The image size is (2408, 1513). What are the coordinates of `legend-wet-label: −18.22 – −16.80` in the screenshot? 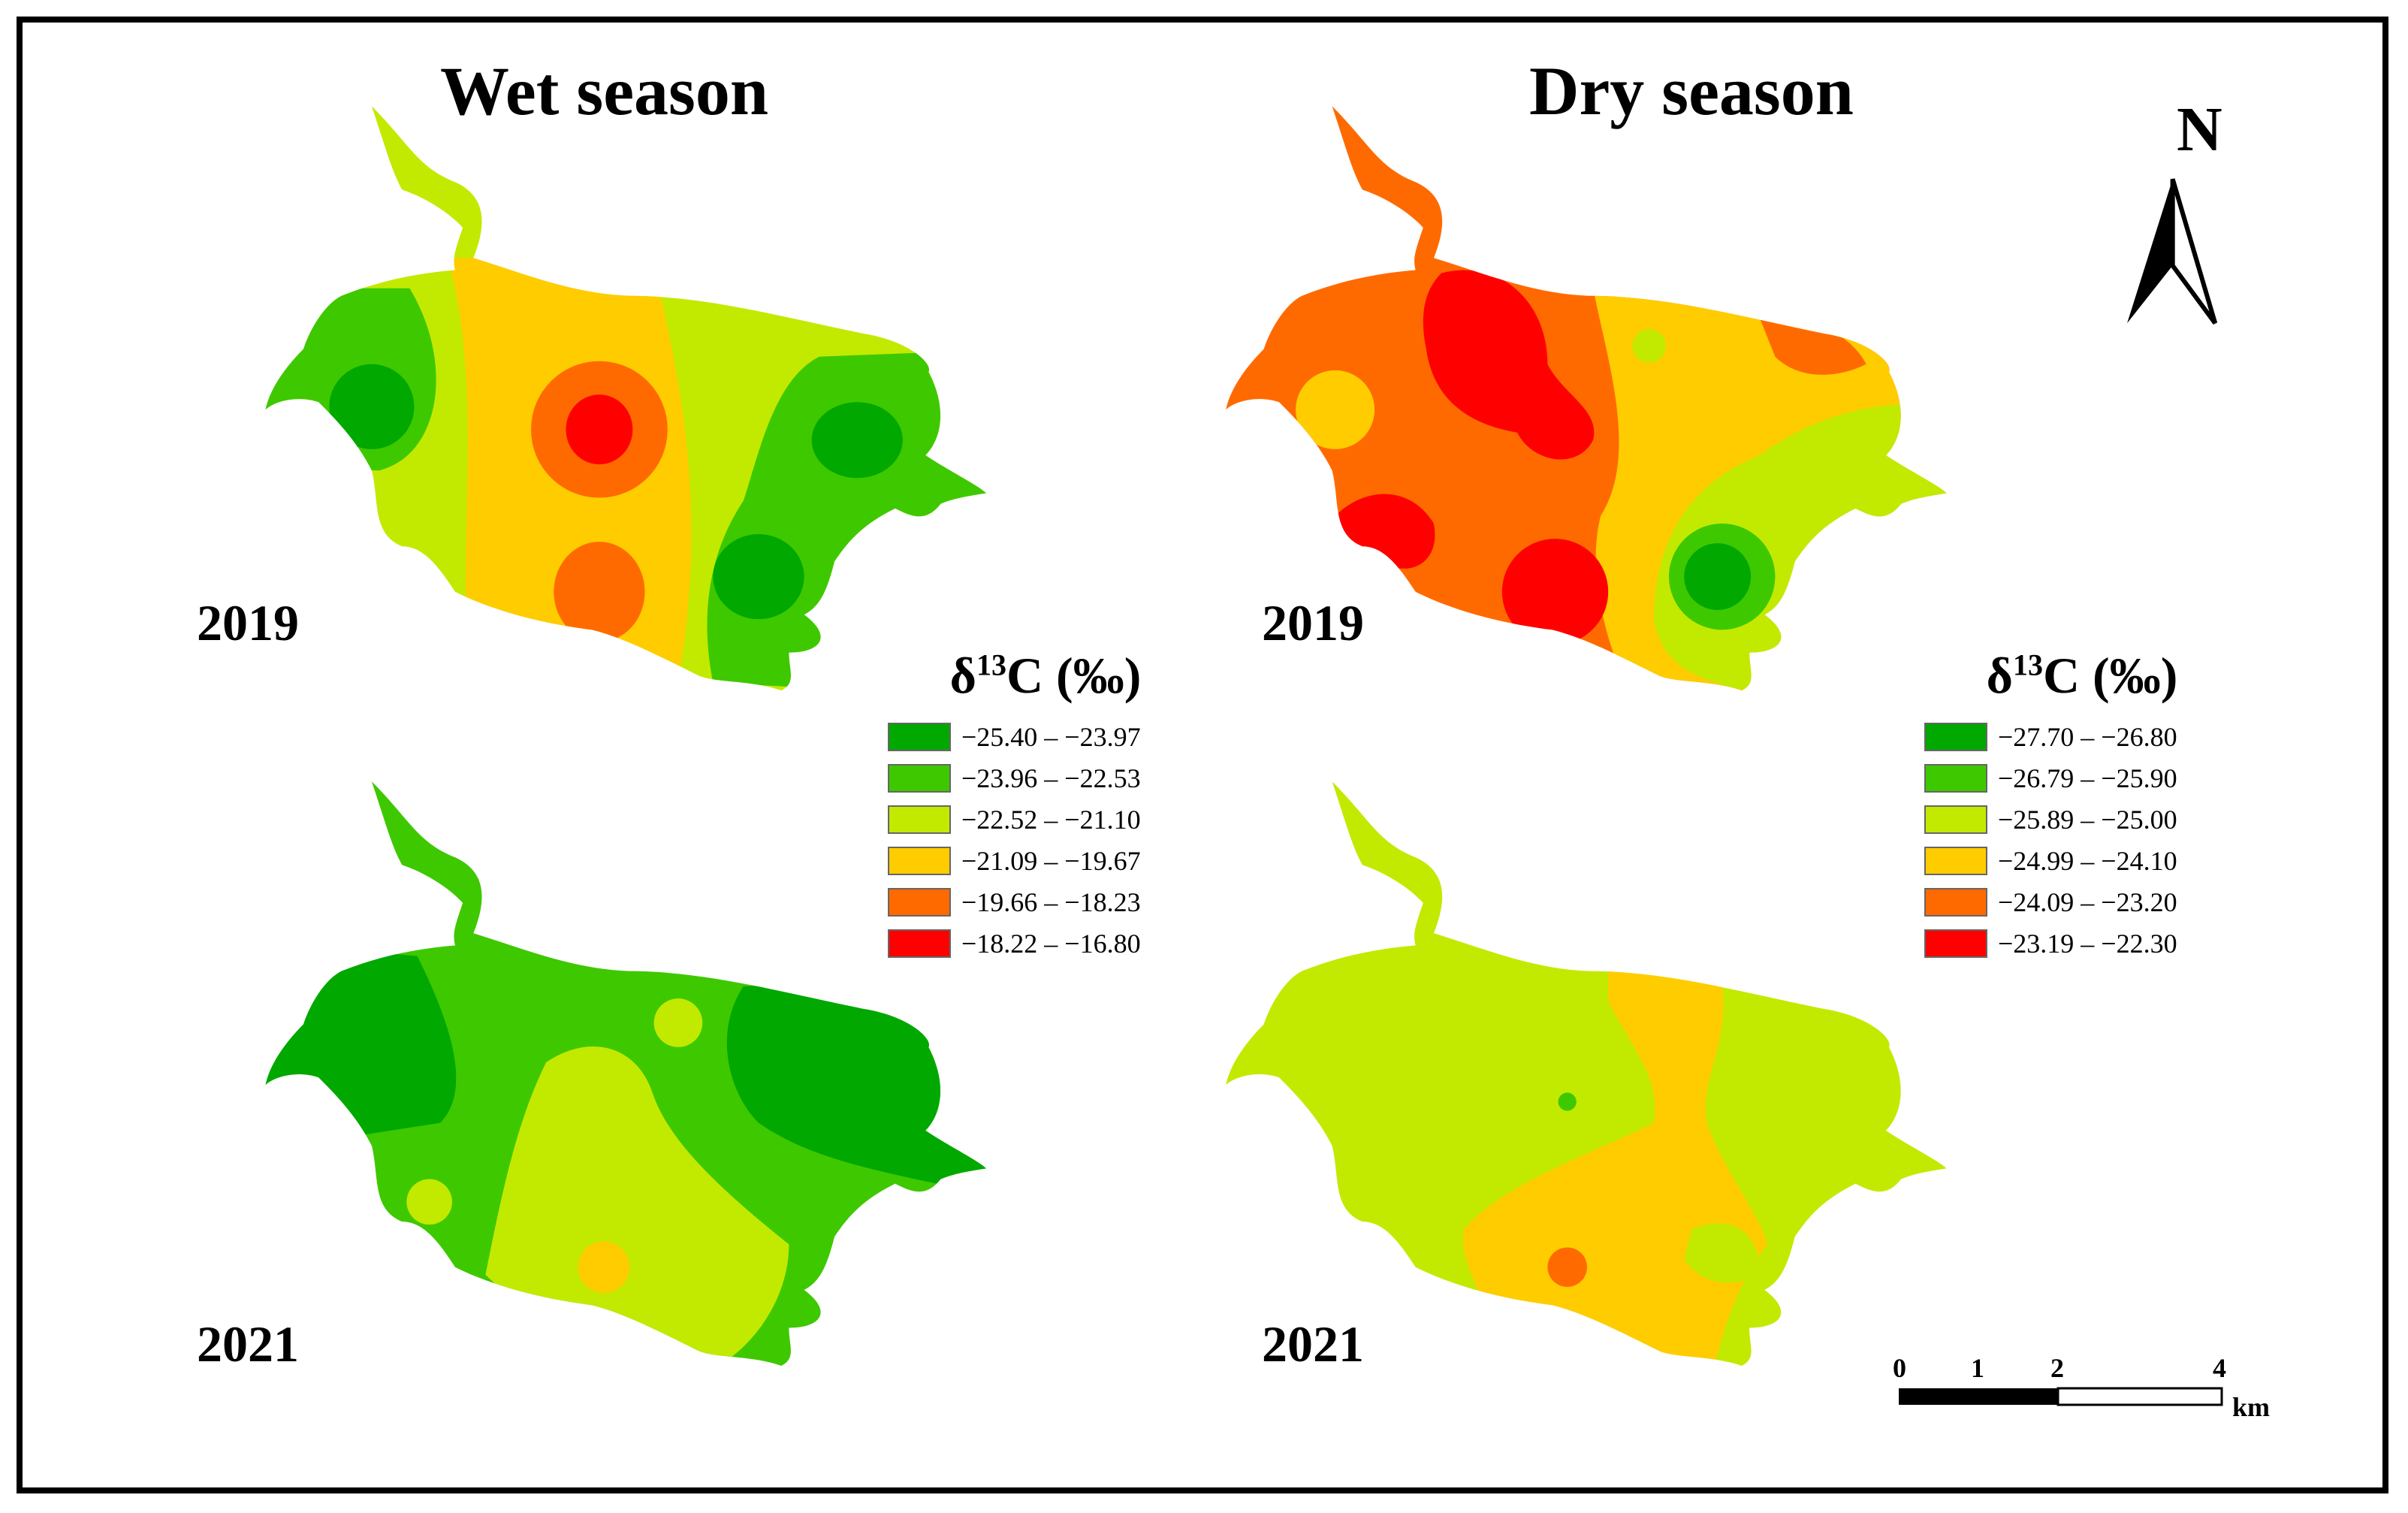 It's located at (1051, 944).